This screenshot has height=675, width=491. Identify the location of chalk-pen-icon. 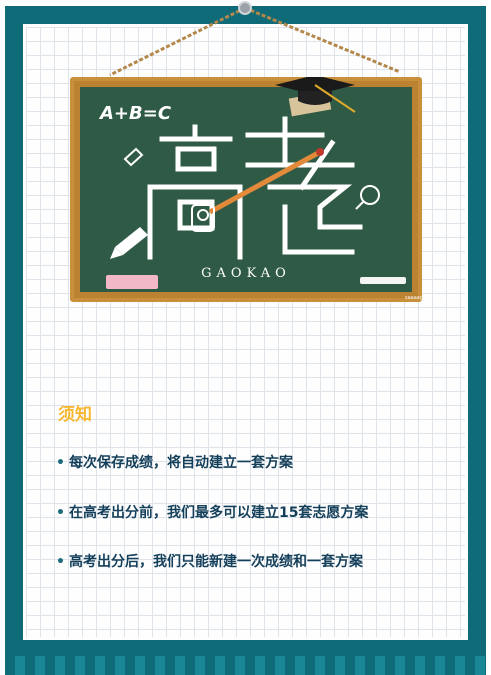
(129, 243).